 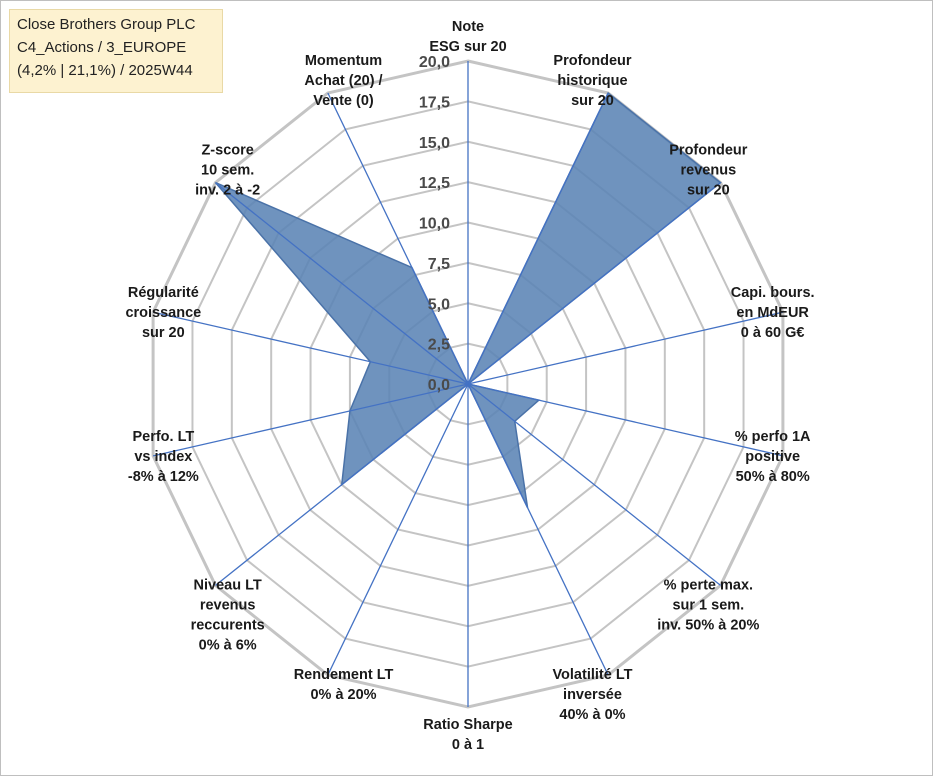 I want to click on category-label: Niveau LT revenus reccurents 0% à 6%, so click(x=228, y=615).